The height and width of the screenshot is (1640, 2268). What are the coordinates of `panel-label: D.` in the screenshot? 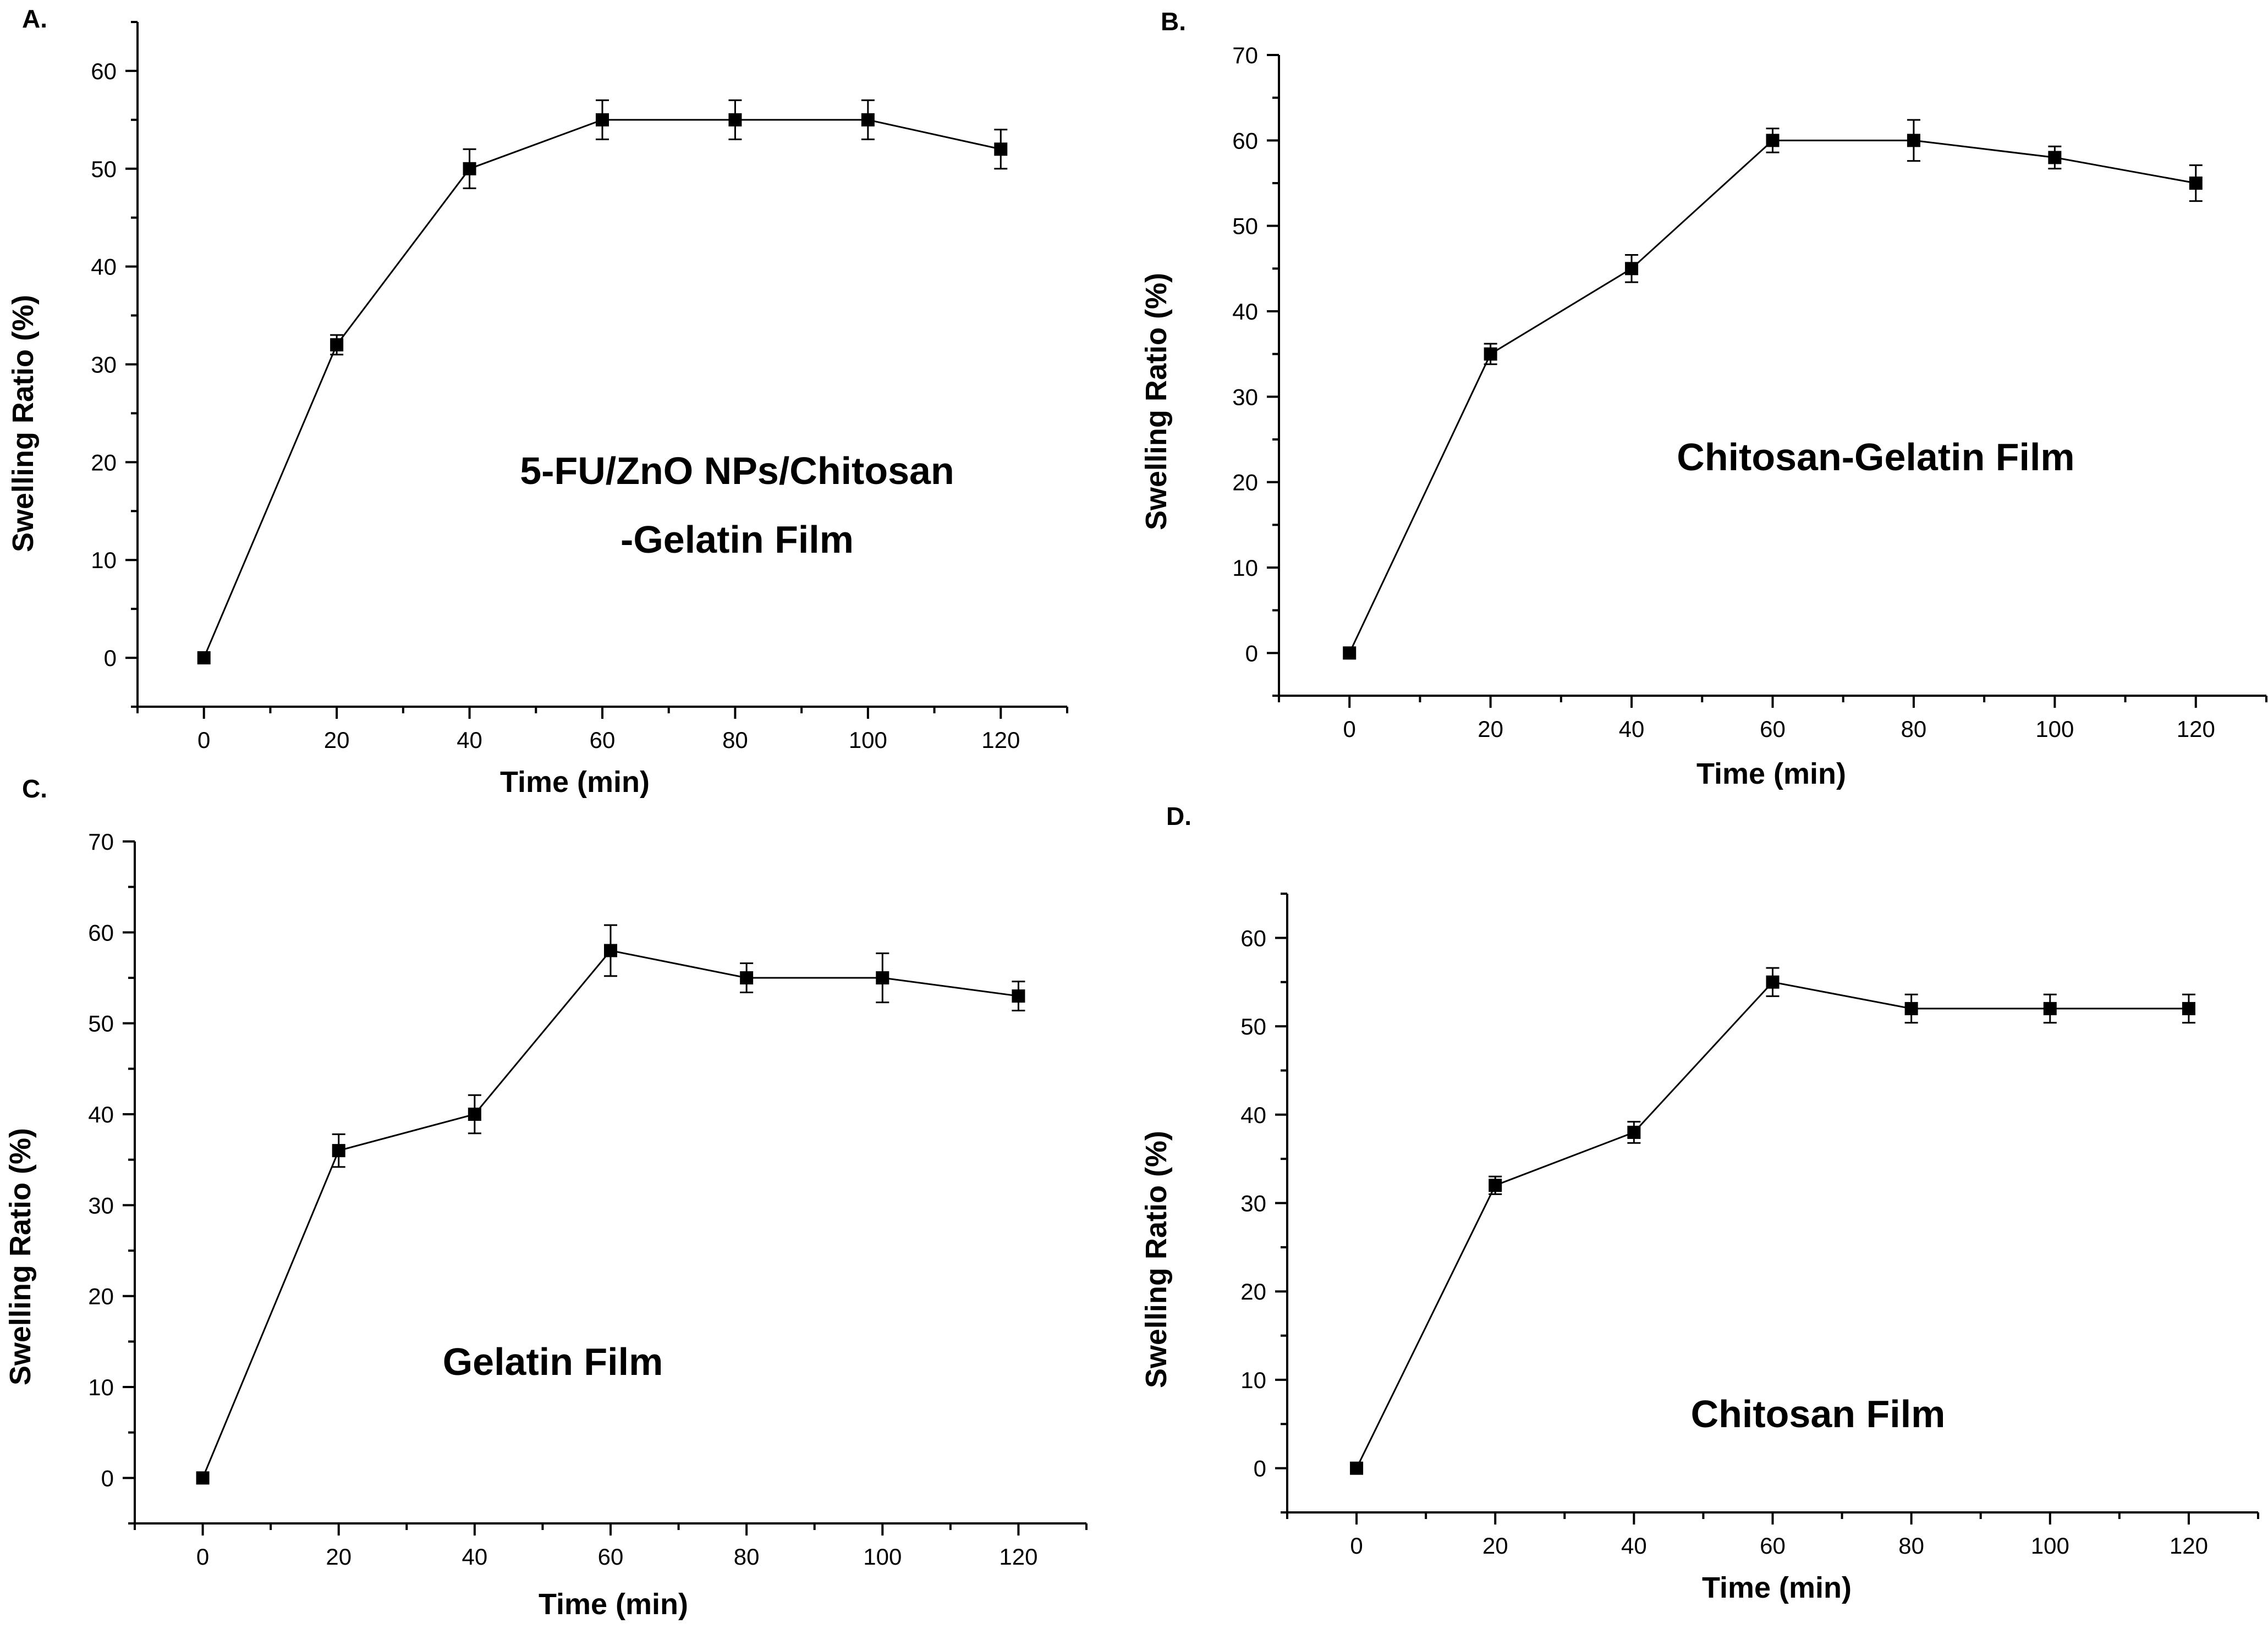 It's located at (1178, 816).